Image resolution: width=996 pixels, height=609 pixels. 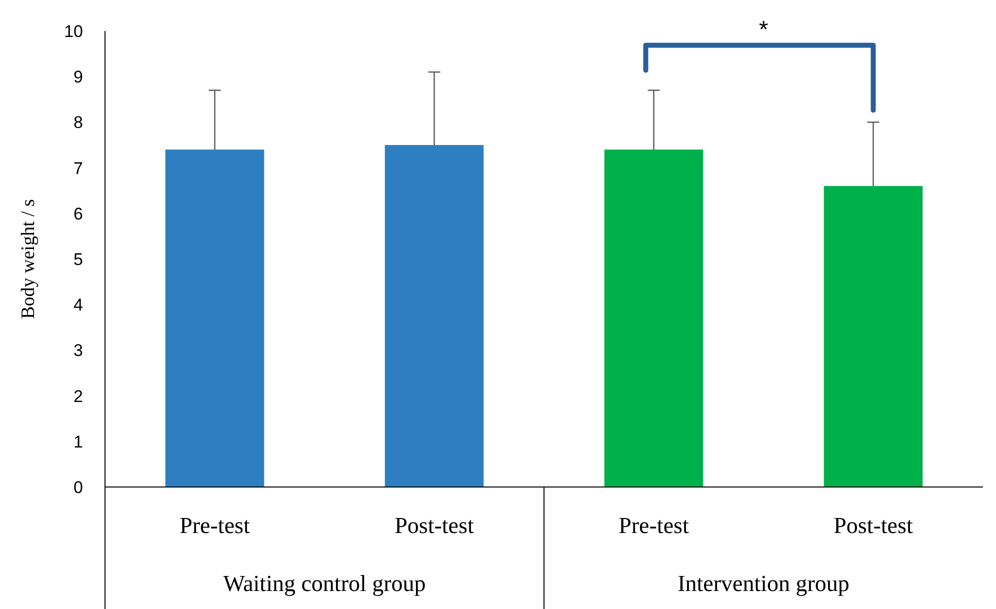 I want to click on y-tick-label: 0, so click(x=78, y=487).